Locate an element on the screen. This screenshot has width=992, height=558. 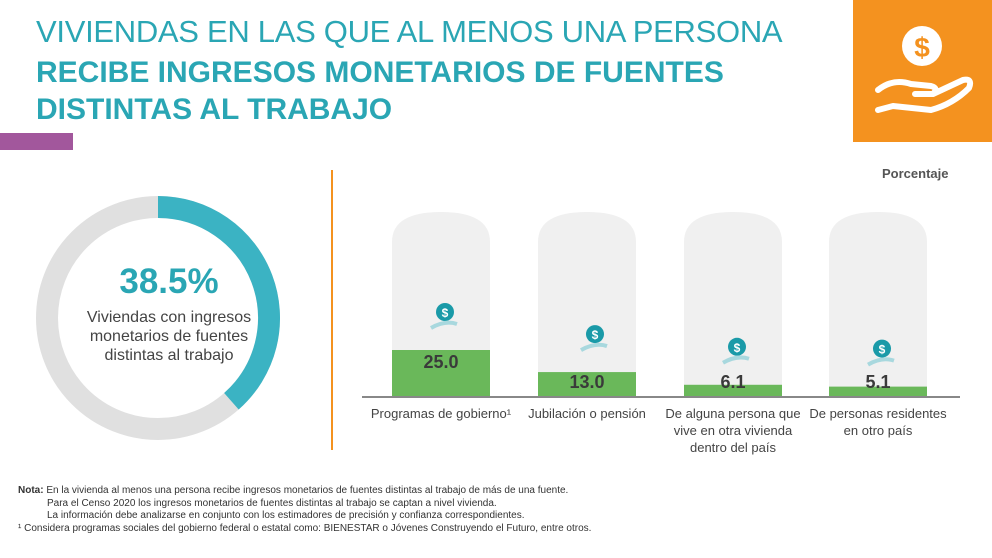
house-money-hand-icon: $ is located at coordinates (444, 316).